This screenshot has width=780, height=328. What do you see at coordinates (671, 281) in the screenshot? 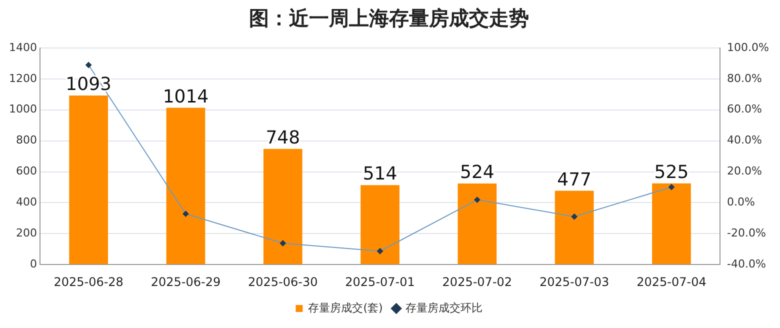
I see `x-tick-label: 2025-07-04` at bounding box center [671, 281].